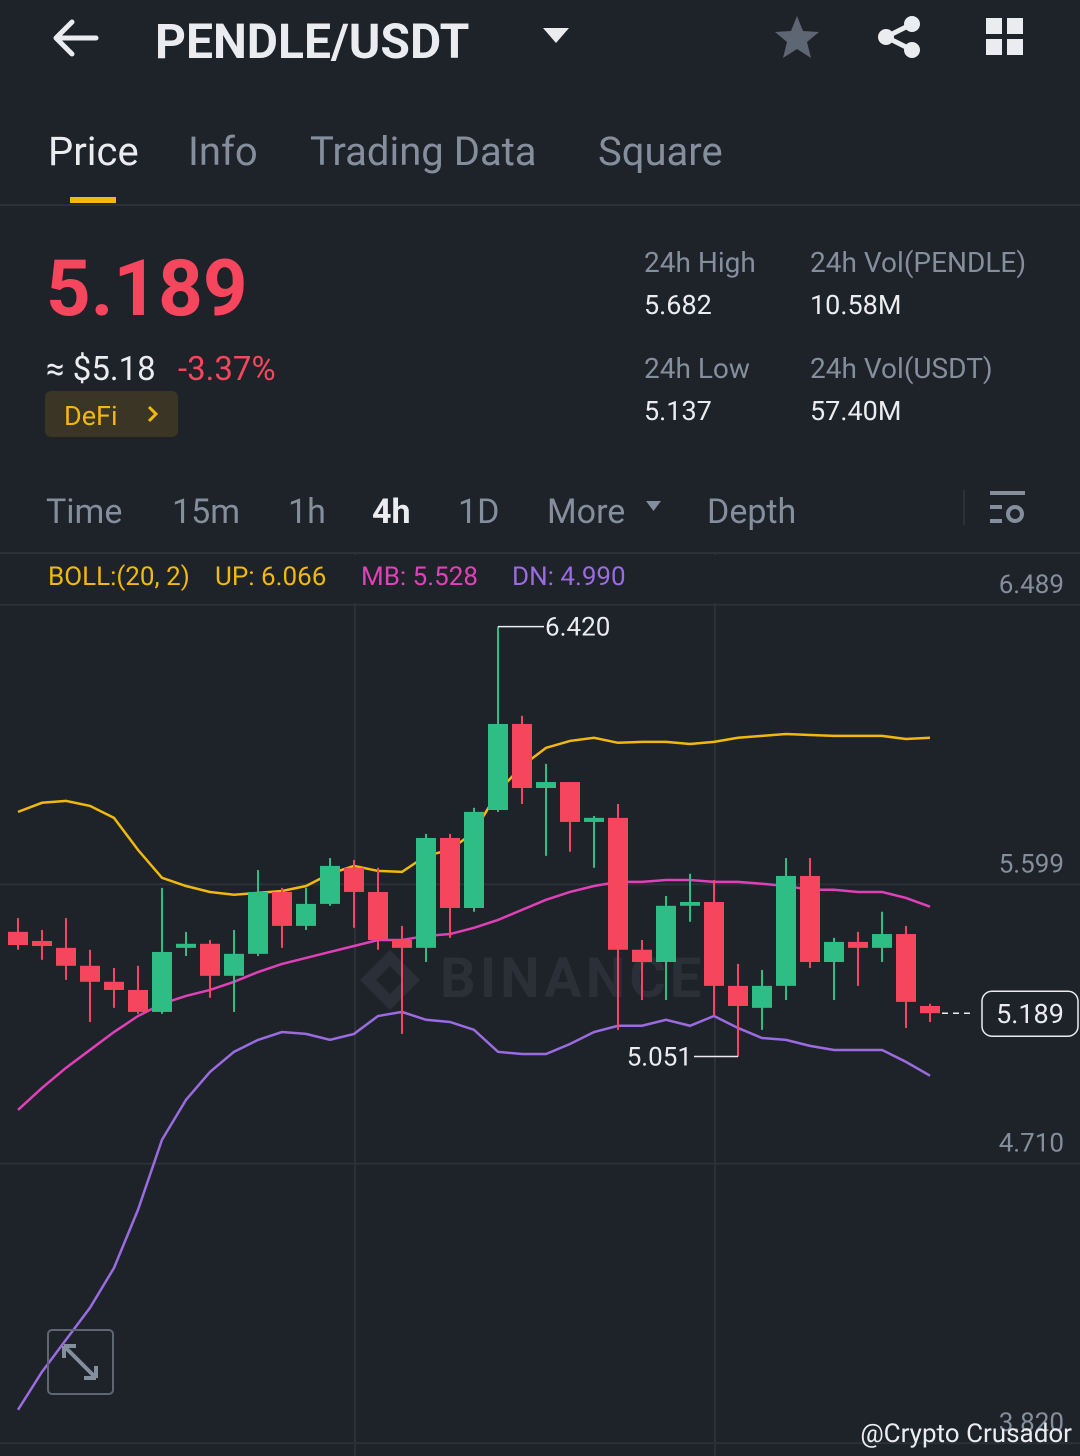 The image size is (1080, 1456). Describe the element at coordinates (660, 151) in the screenshot. I see `tab: Square` at that location.